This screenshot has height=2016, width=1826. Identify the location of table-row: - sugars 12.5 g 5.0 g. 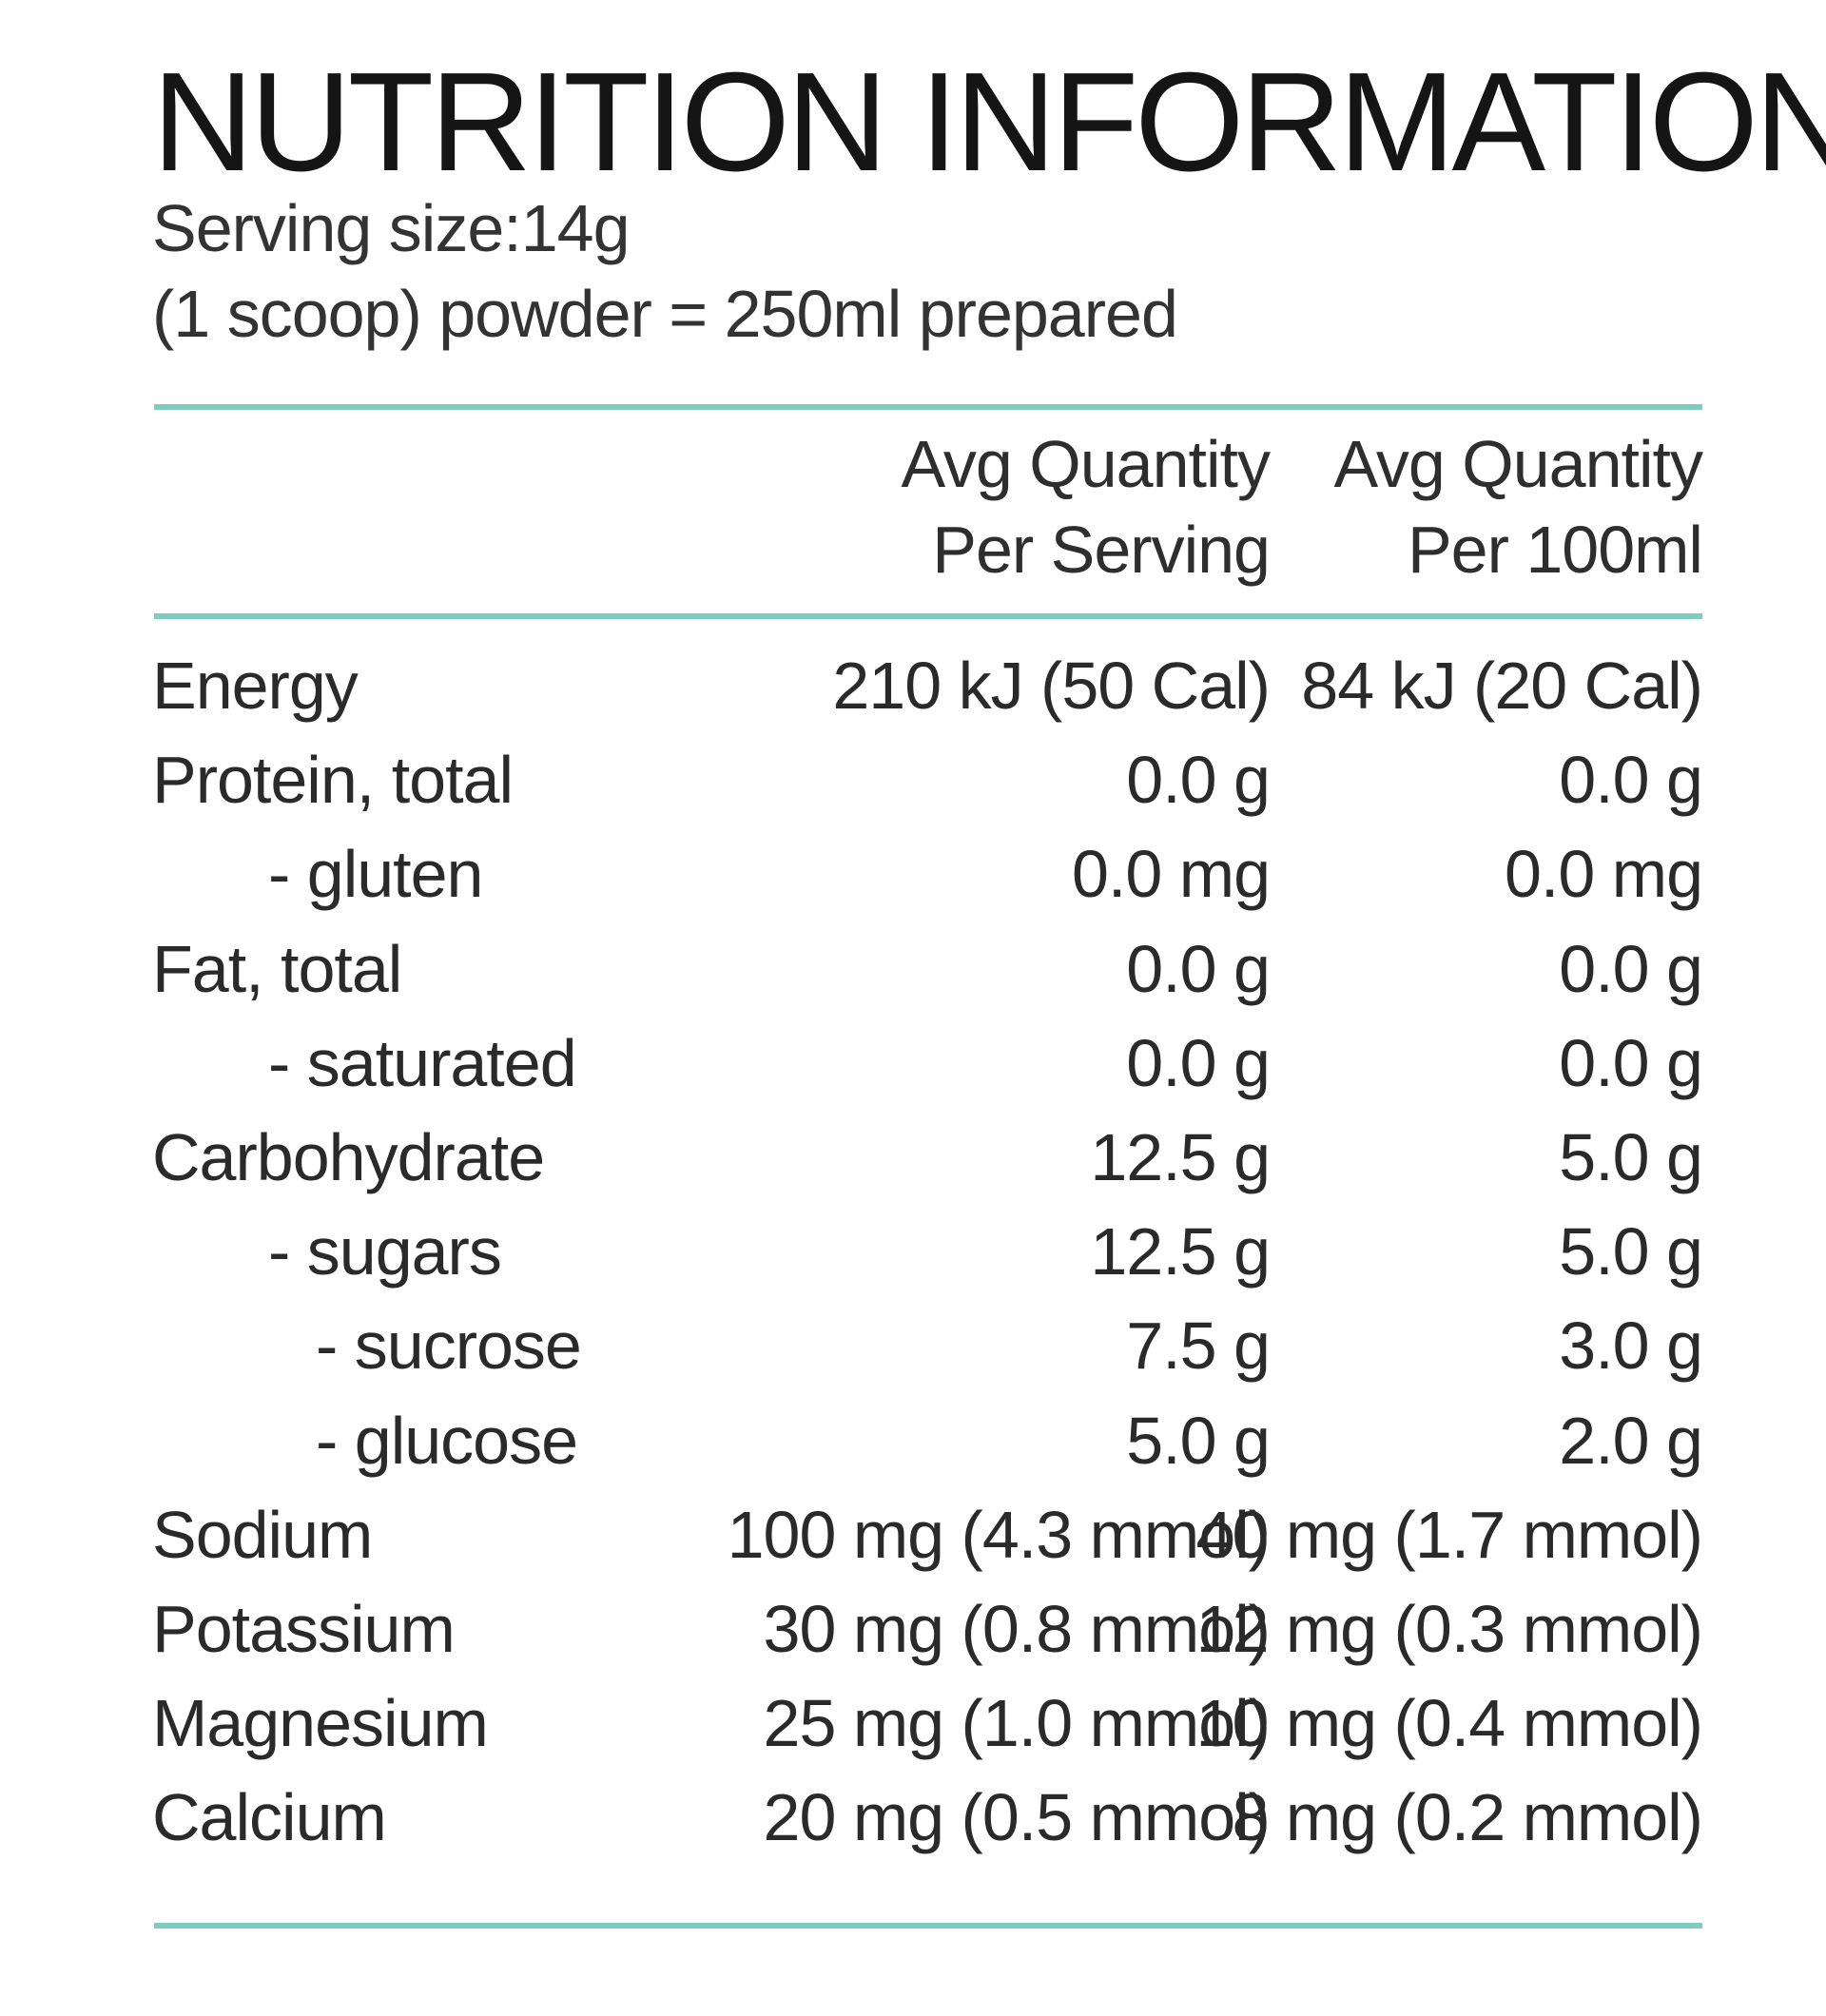
(927, 1252).